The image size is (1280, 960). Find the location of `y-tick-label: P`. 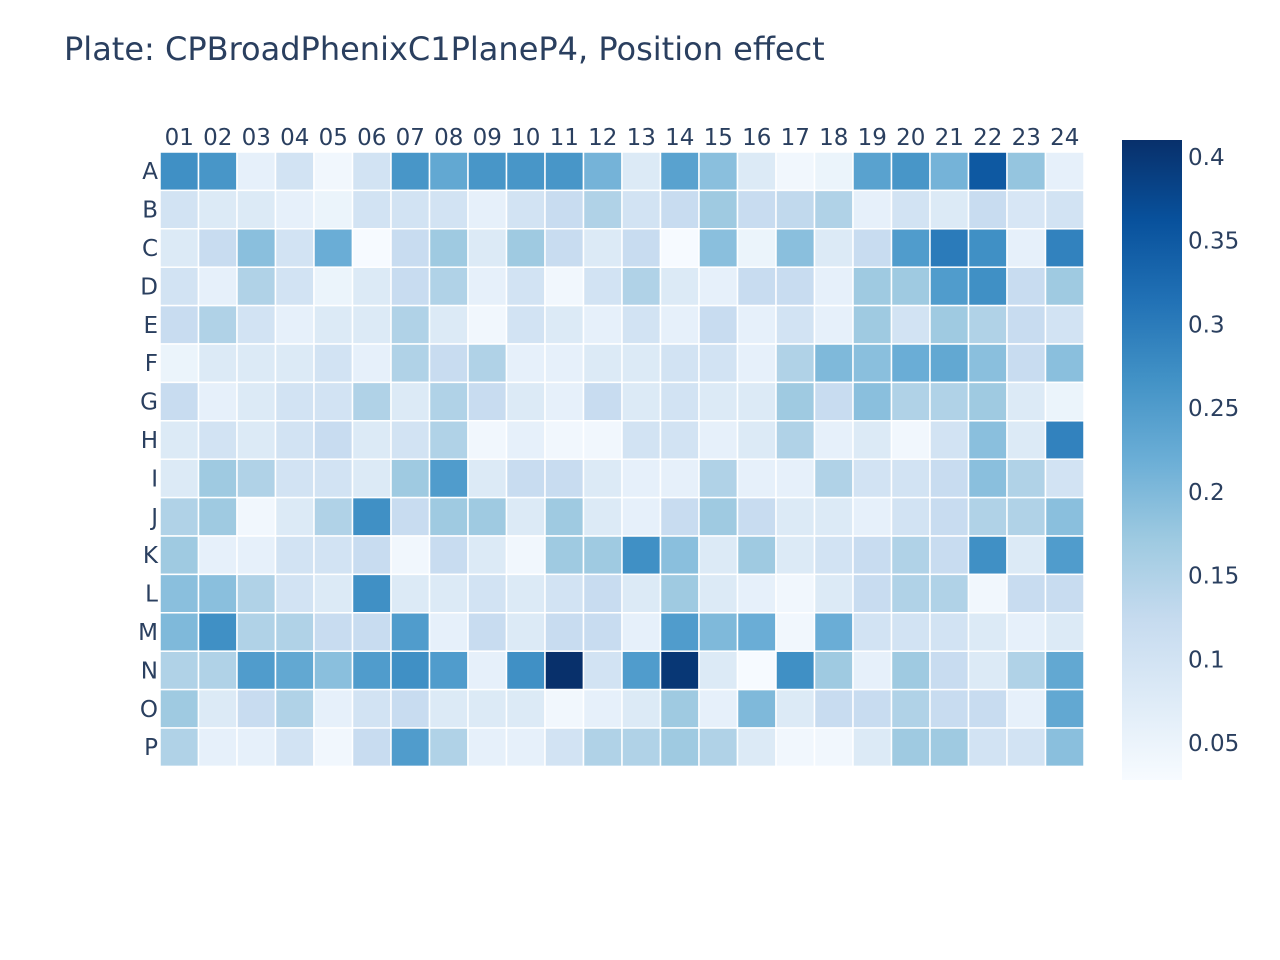

y-tick-label: P is located at coordinates (151, 748).